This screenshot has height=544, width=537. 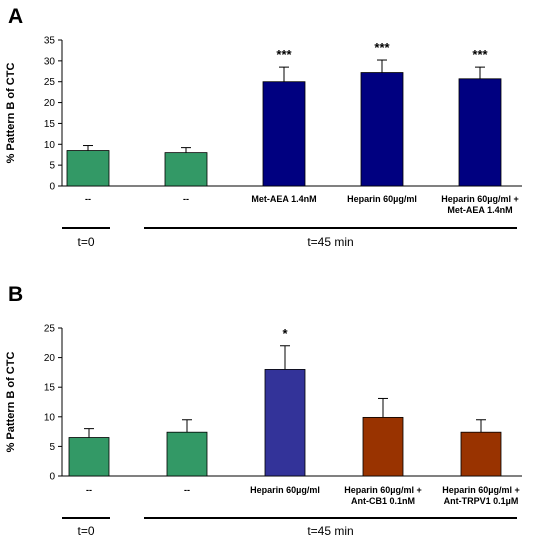 What do you see at coordinates (50, 124) in the screenshot?
I see `panel-a-y-tick-label: 15` at bounding box center [50, 124].